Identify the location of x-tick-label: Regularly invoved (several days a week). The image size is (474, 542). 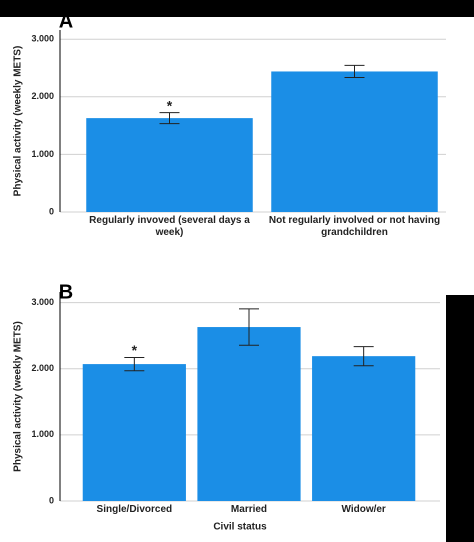
(169, 226).